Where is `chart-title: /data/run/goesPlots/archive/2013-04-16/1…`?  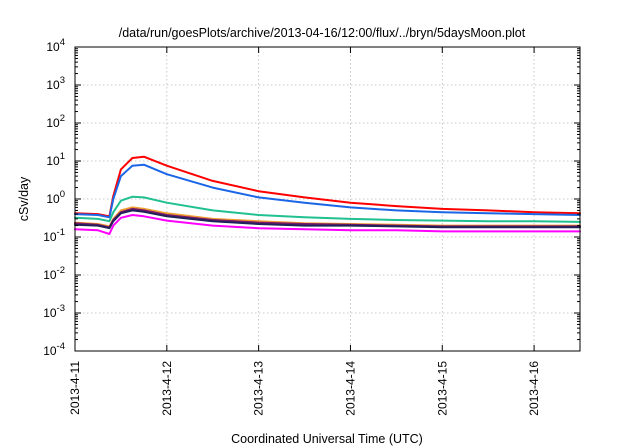 chart-title: /data/run/goesPlots/archive/2013-04-16/1… is located at coordinates (322, 33).